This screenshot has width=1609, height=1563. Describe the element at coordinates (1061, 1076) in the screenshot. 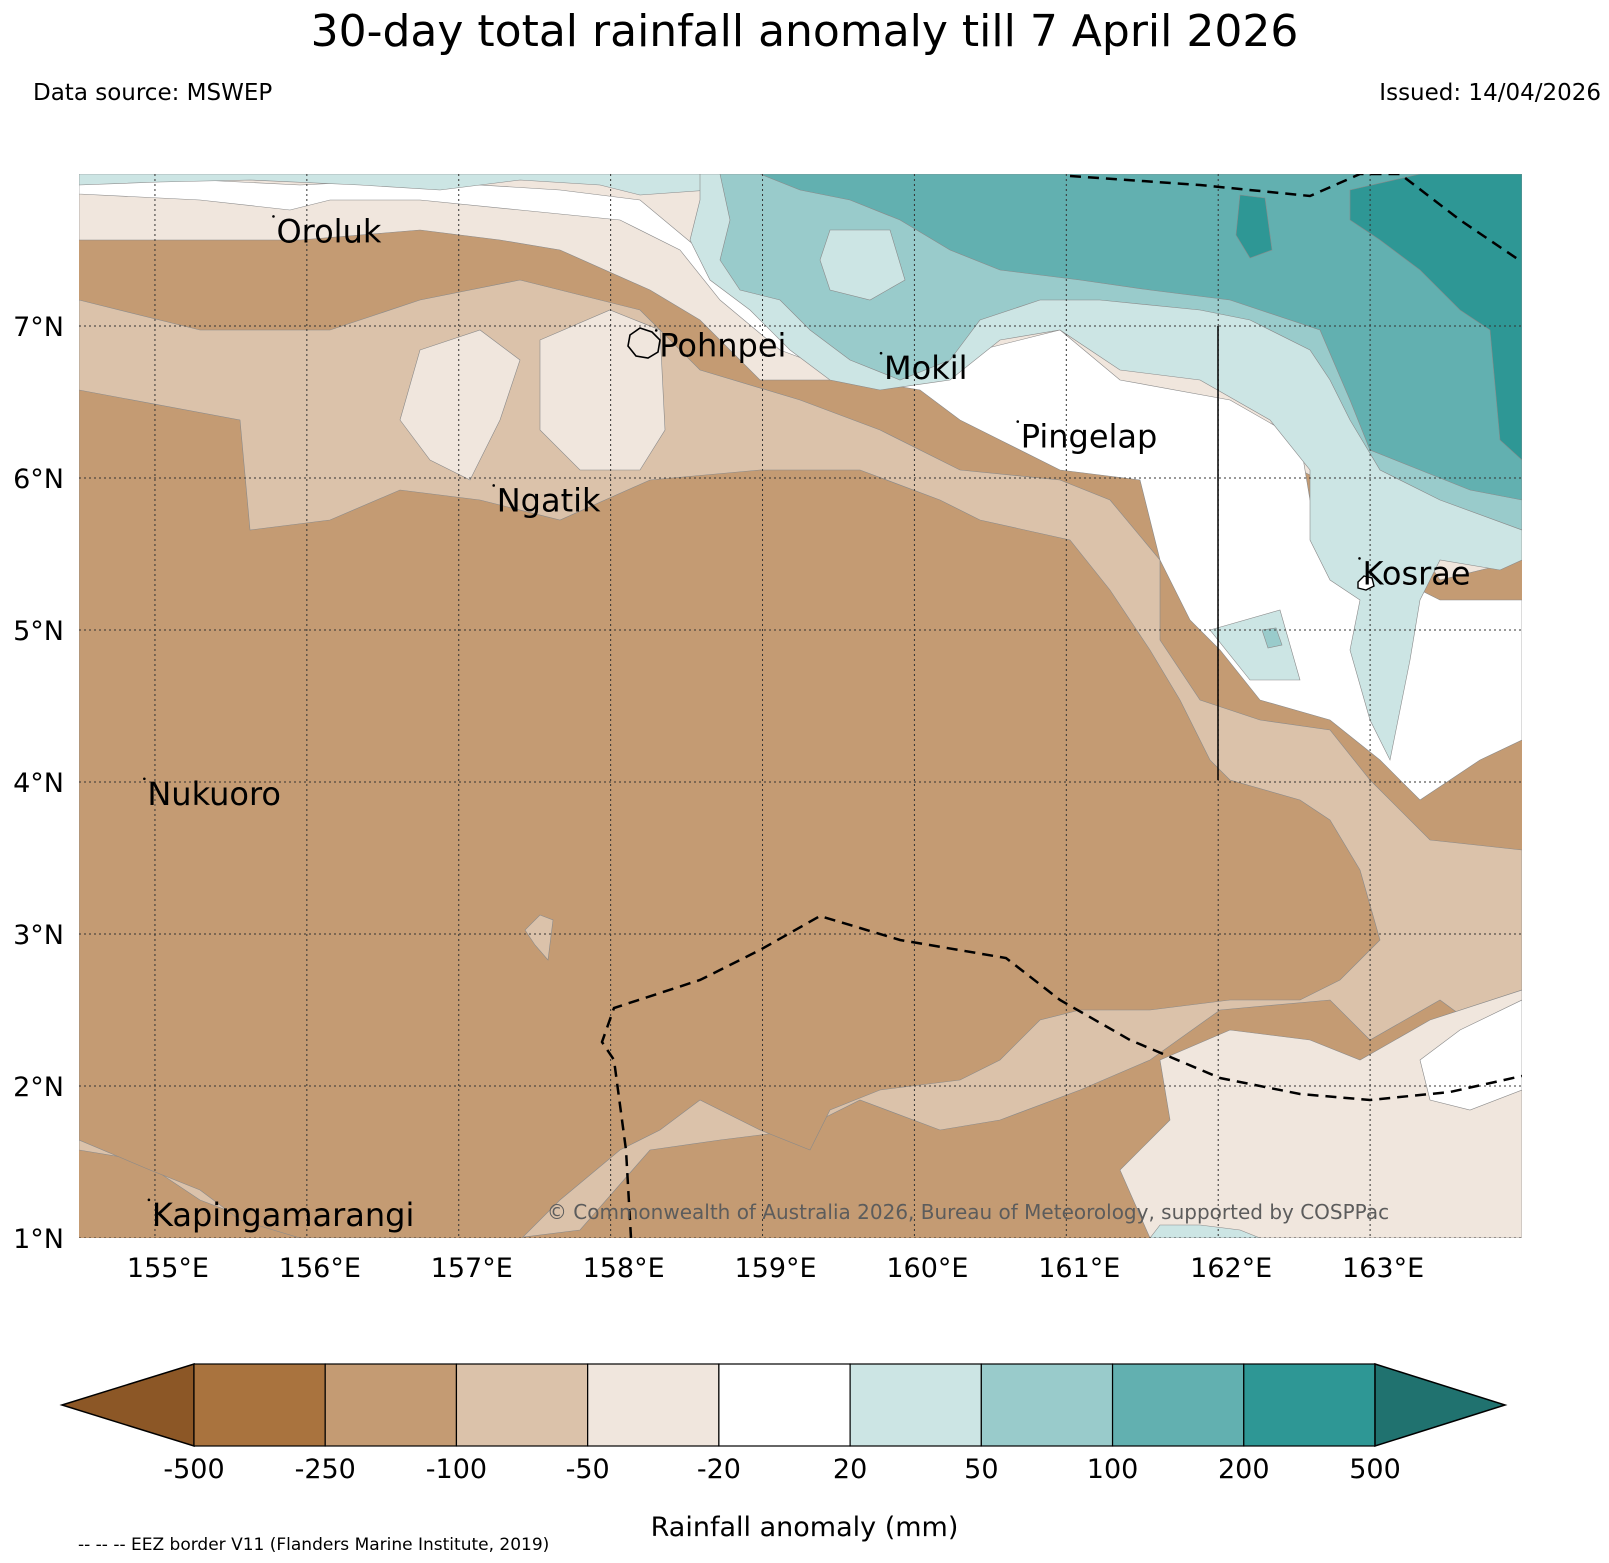

I see `eez-border-south` at that location.